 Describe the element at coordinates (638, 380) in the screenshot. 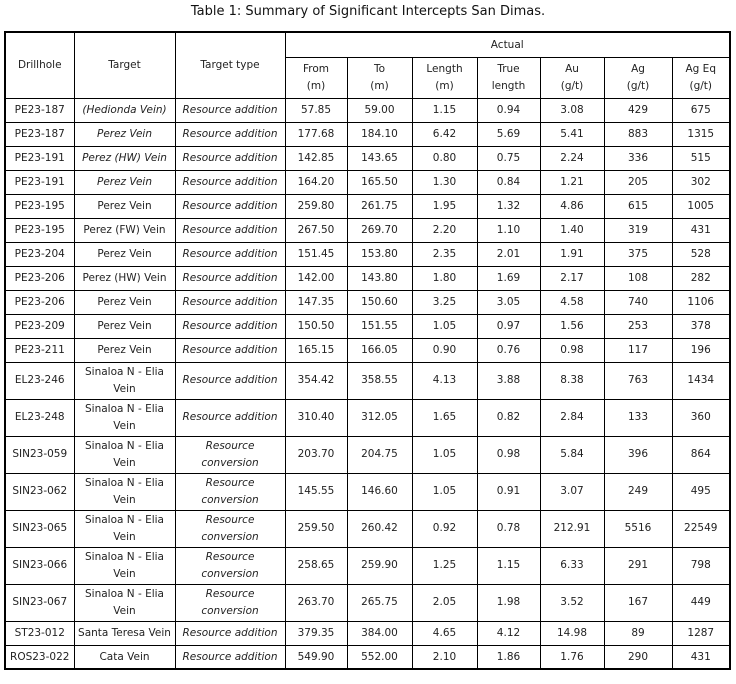

I see `cell-ag: 763` at that location.